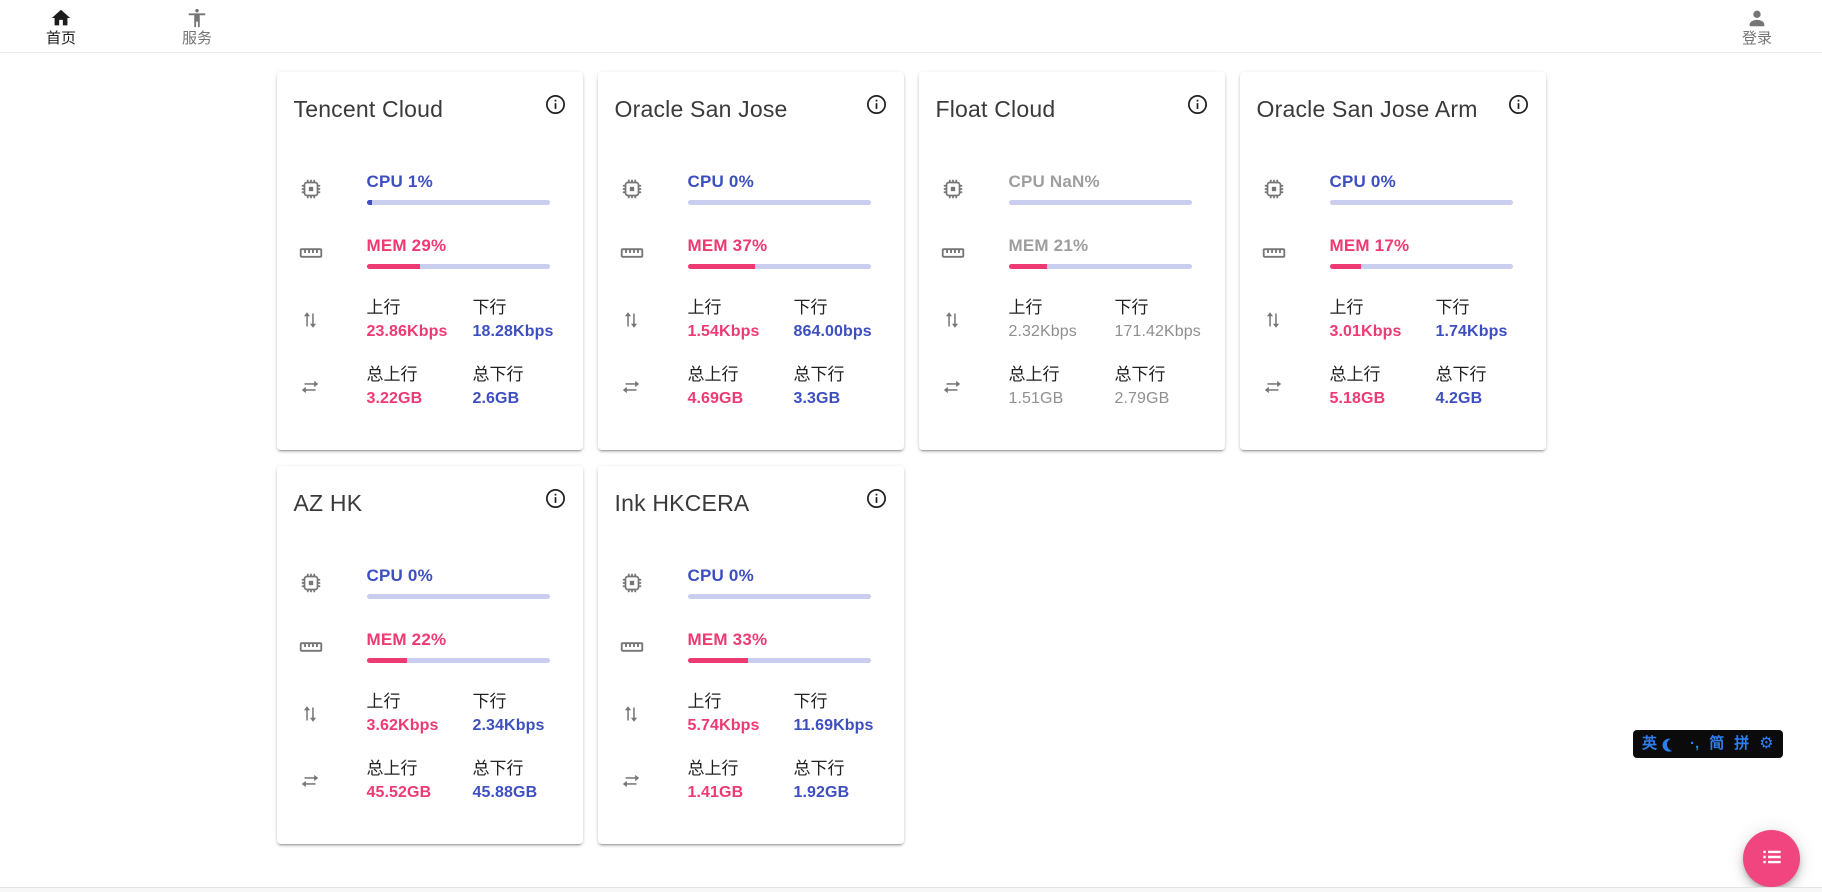 This screenshot has width=1822, height=892. I want to click on server-card: Tencent Cloud CPU 1% MEM 29%, so click(429, 261).